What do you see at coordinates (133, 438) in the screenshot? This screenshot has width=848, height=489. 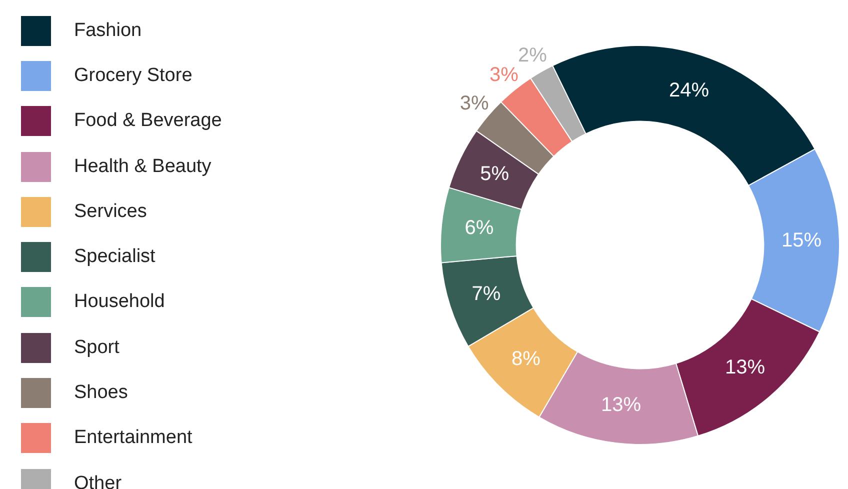 I see `legend-label: Entertainment` at bounding box center [133, 438].